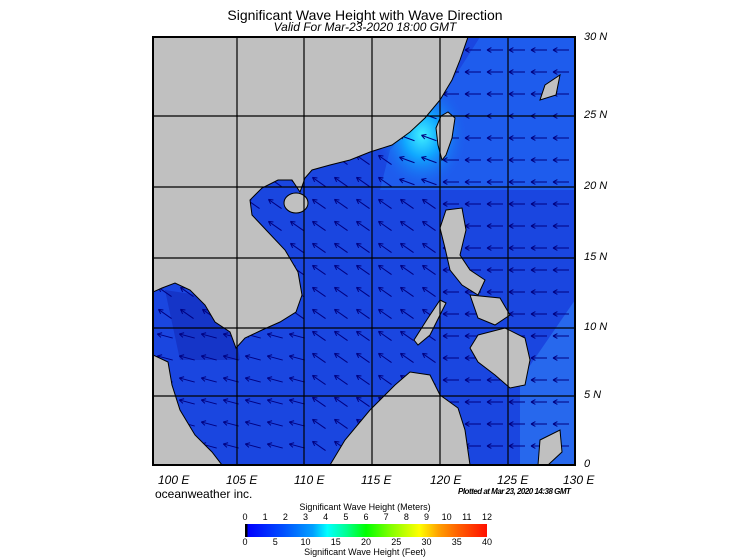 The width and height of the screenshot is (755, 560). What do you see at coordinates (490, 310) in the screenshot?
I see `land-visayas` at bounding box center [490, 310].